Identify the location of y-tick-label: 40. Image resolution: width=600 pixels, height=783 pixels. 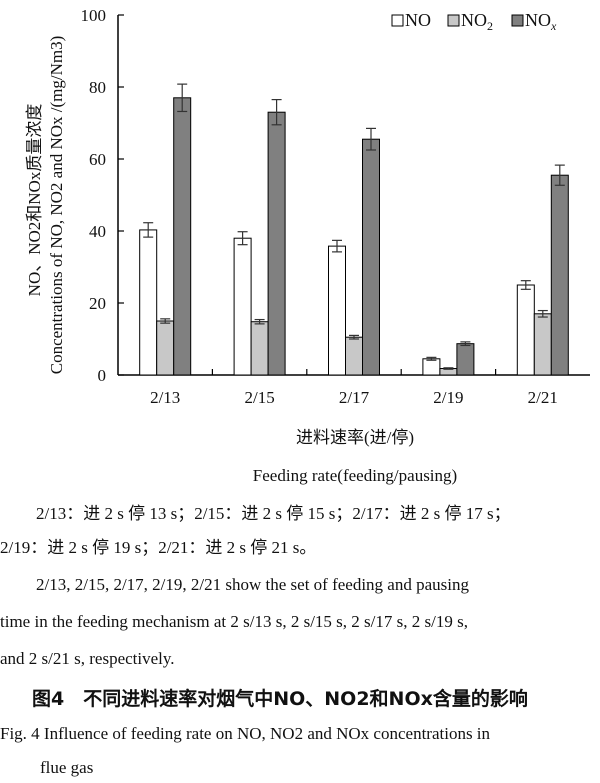
(97, 231).